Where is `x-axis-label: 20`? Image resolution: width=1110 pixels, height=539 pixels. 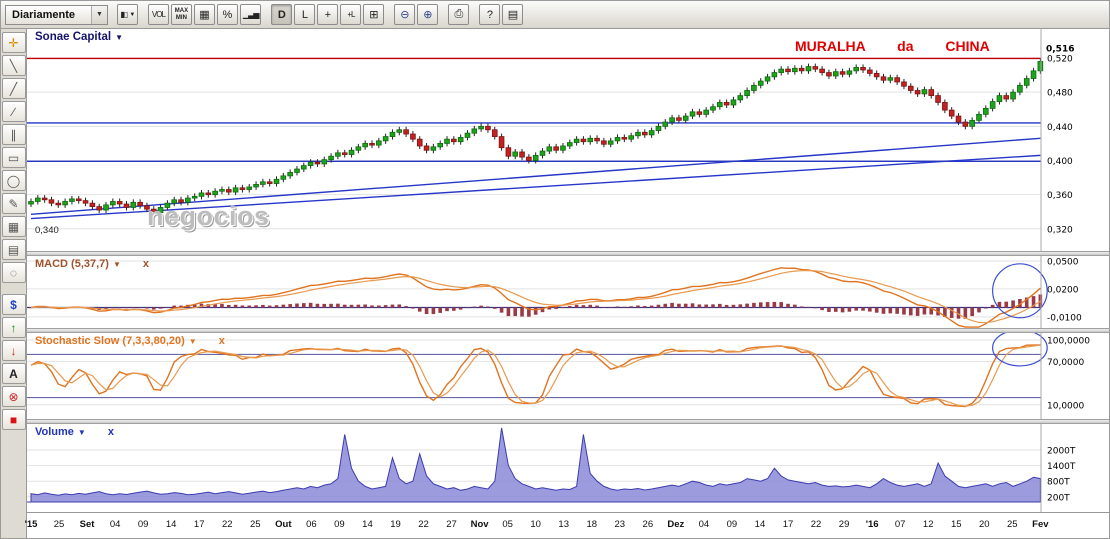
x-axis-label: 20 is located at coordinates (984, 524).